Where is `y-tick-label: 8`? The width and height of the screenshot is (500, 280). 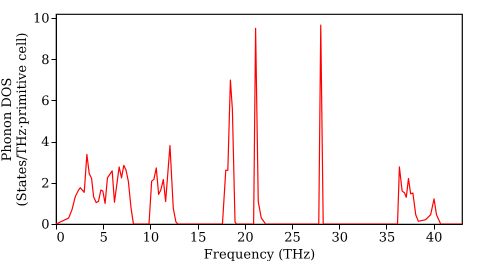 y-tick-label: 8 is located at coordinates (45, 60).